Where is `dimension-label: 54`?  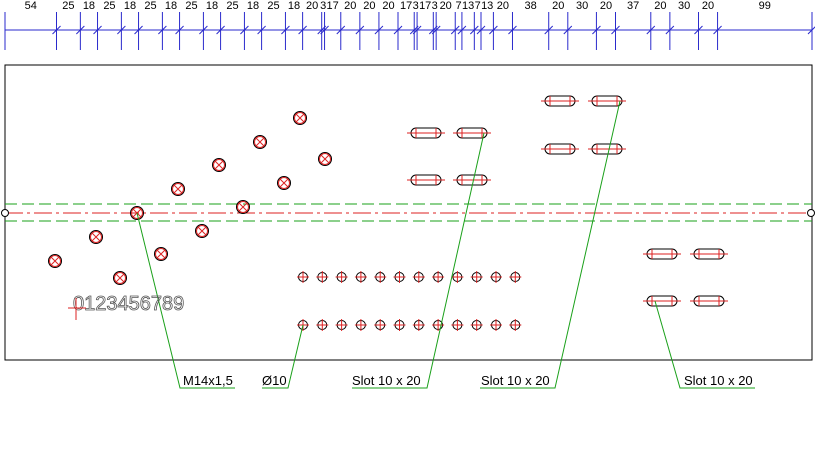
dimension-label: 54 is located at coordinates (31, 6).